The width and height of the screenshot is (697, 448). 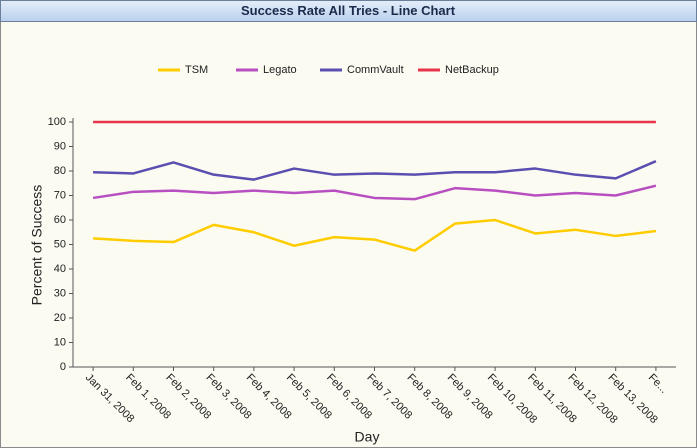 I want to click on y-tick-label: 60, so click(x=60, y=220).